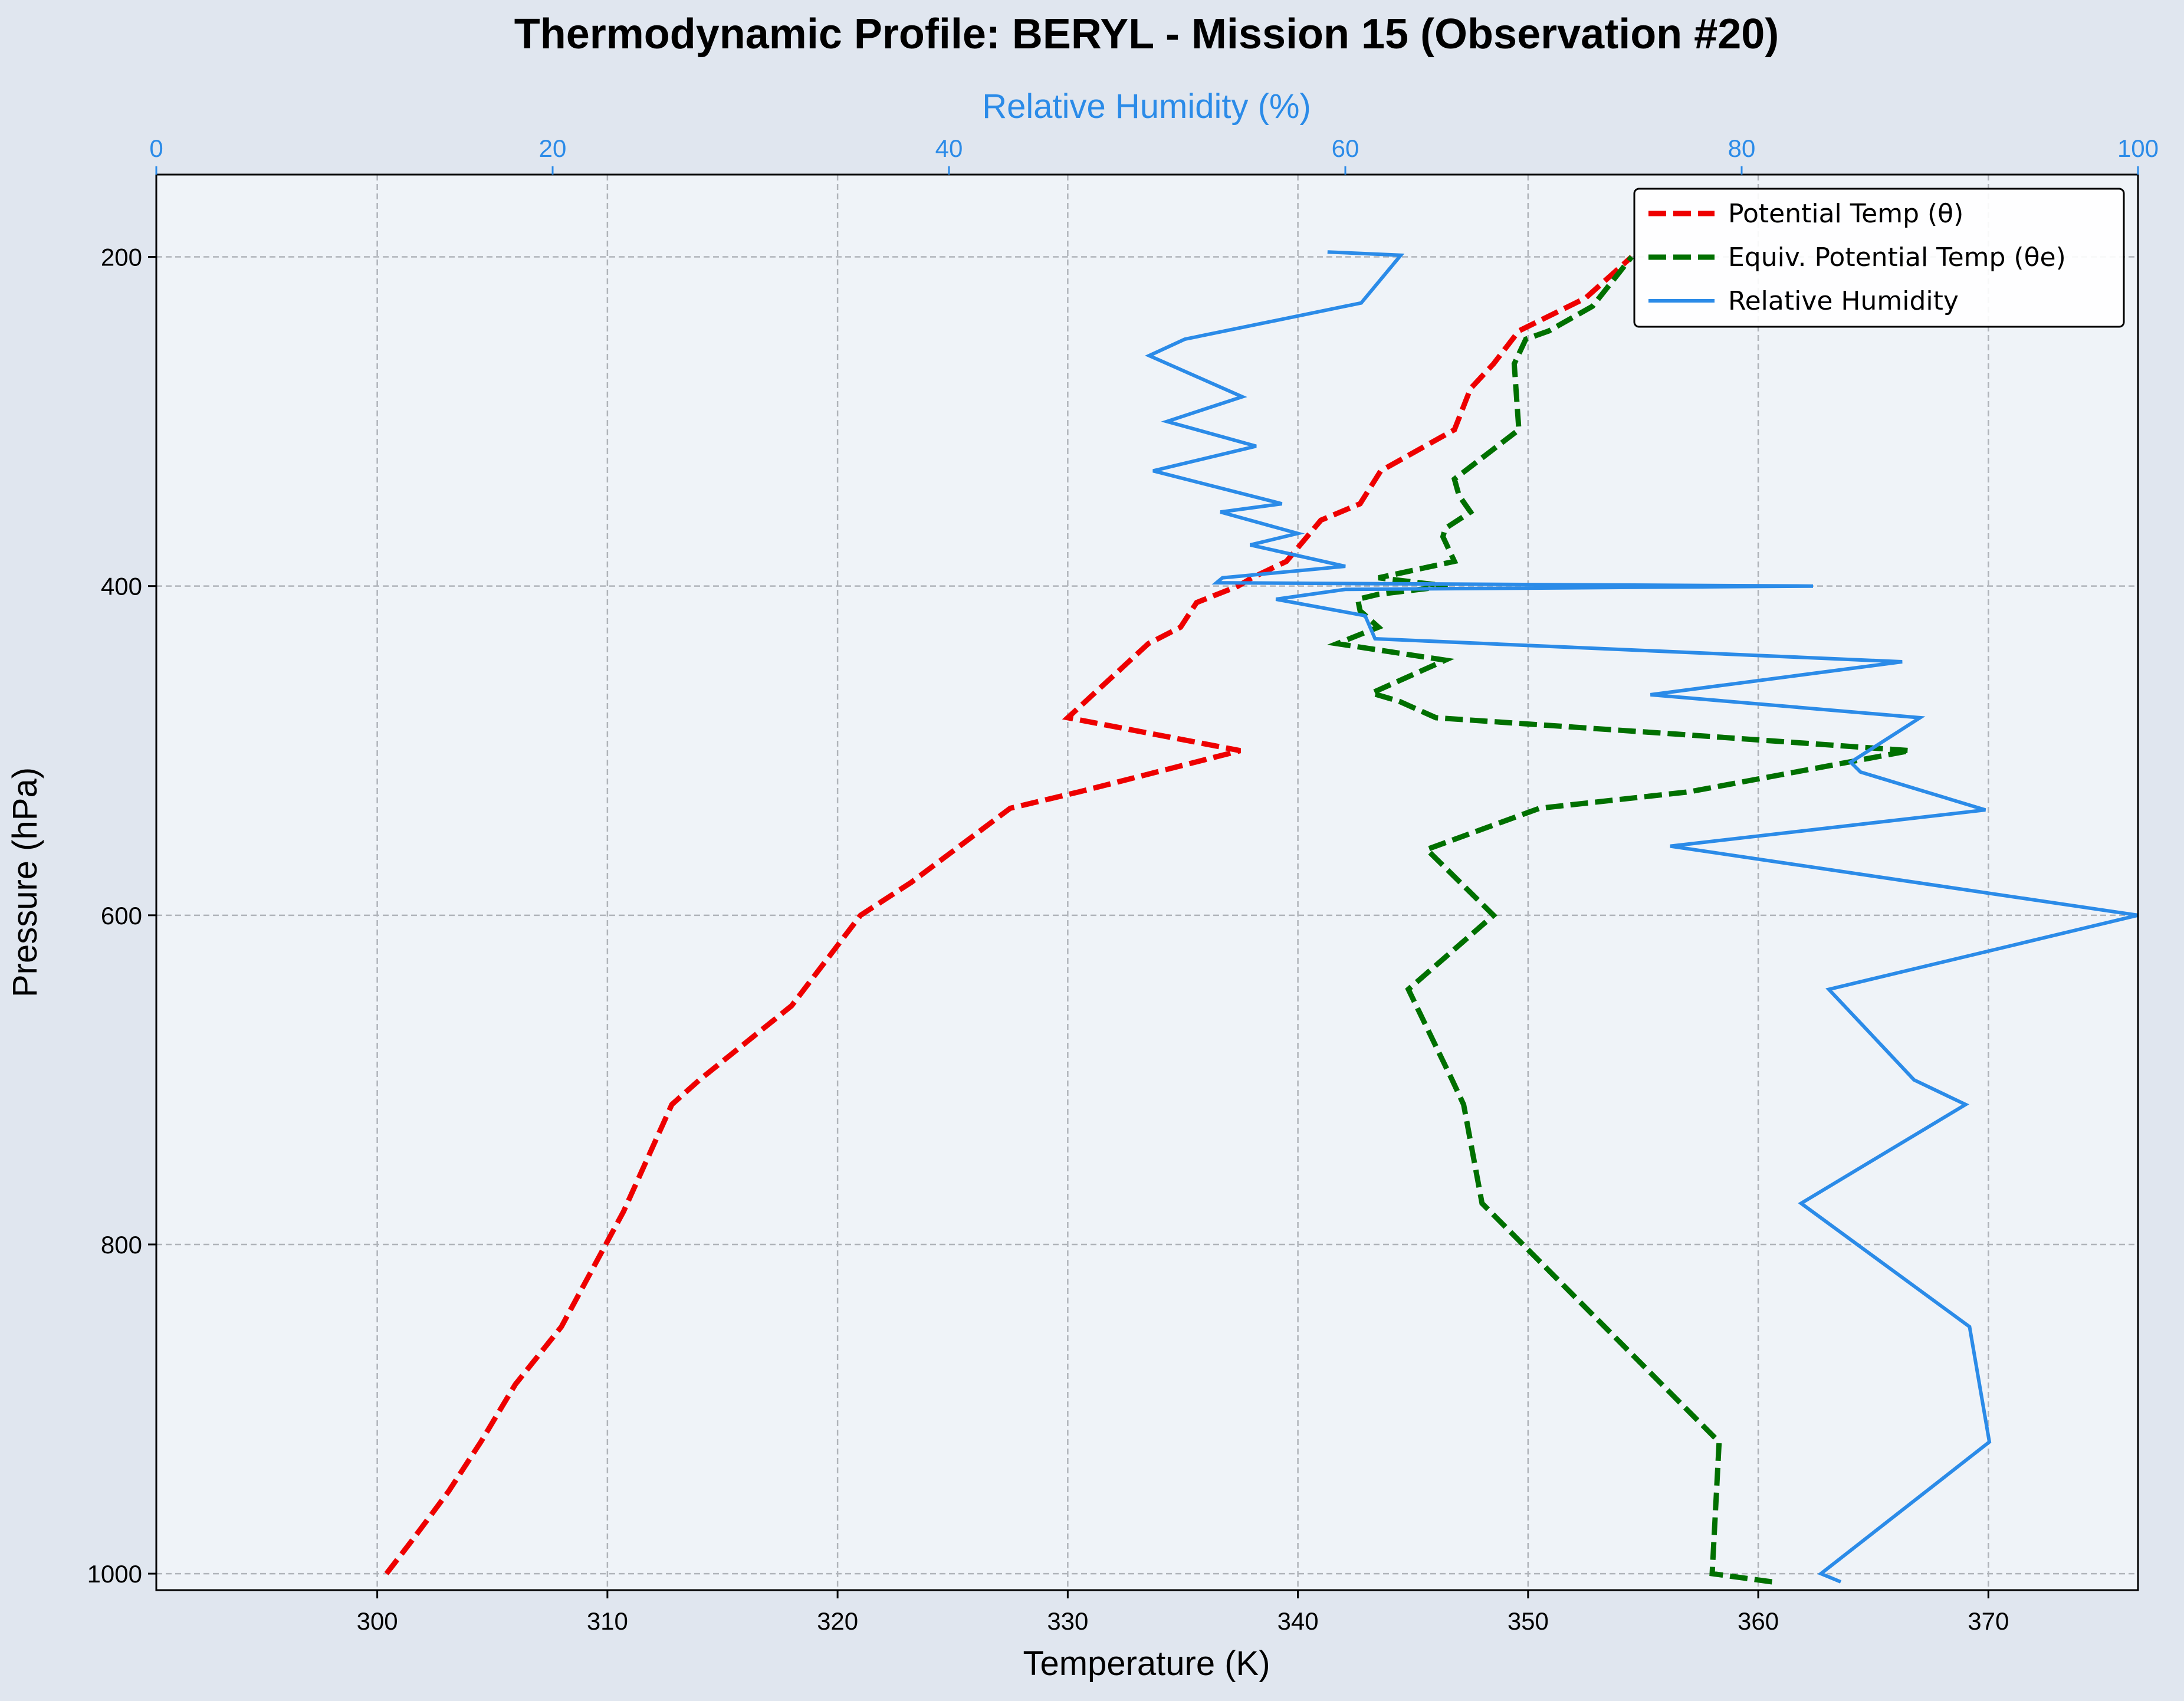  Describe the element at coordinates (1067, 1621) in the screenshot. I see `x-tick-label: 330` at that location.